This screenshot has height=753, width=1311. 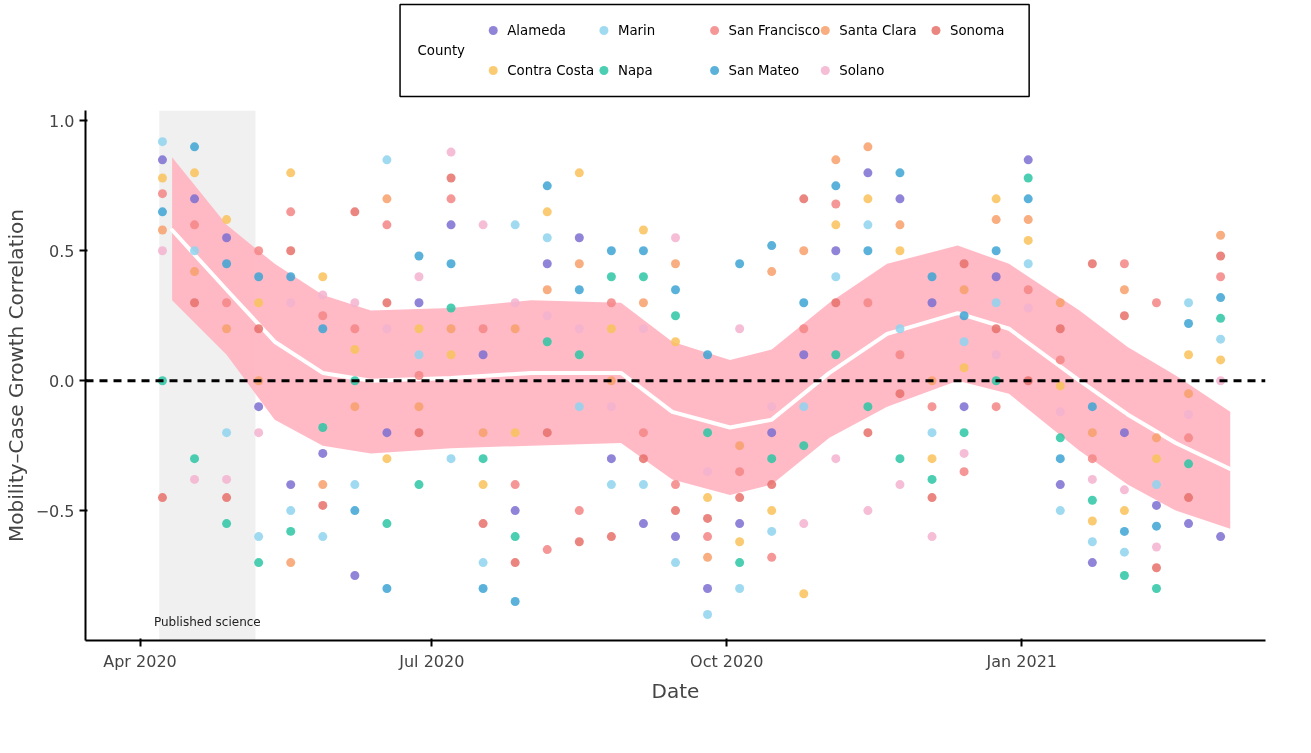 I want to click on legend-label: Napa, so click(x=635, y=70).